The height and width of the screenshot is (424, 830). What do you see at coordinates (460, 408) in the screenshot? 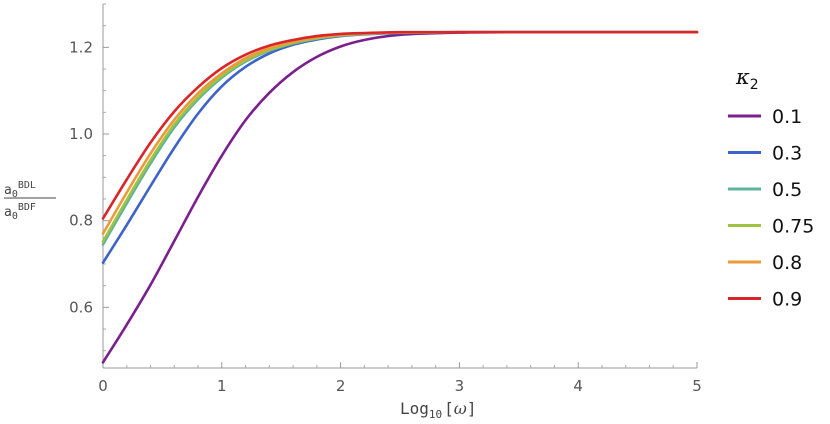
I see `x-axis-title-variable: ω` at bounding box center [460, 408].